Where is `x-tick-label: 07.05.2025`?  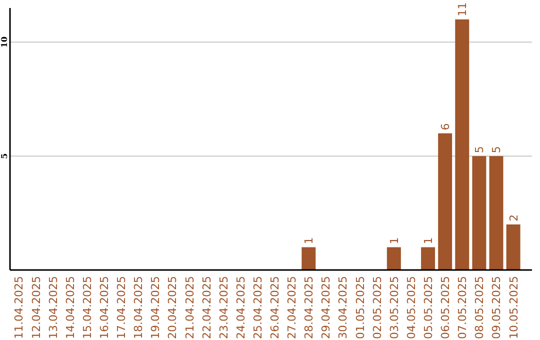
x-tick-label: 07.05.2025 is located at coordinates (463, 307).